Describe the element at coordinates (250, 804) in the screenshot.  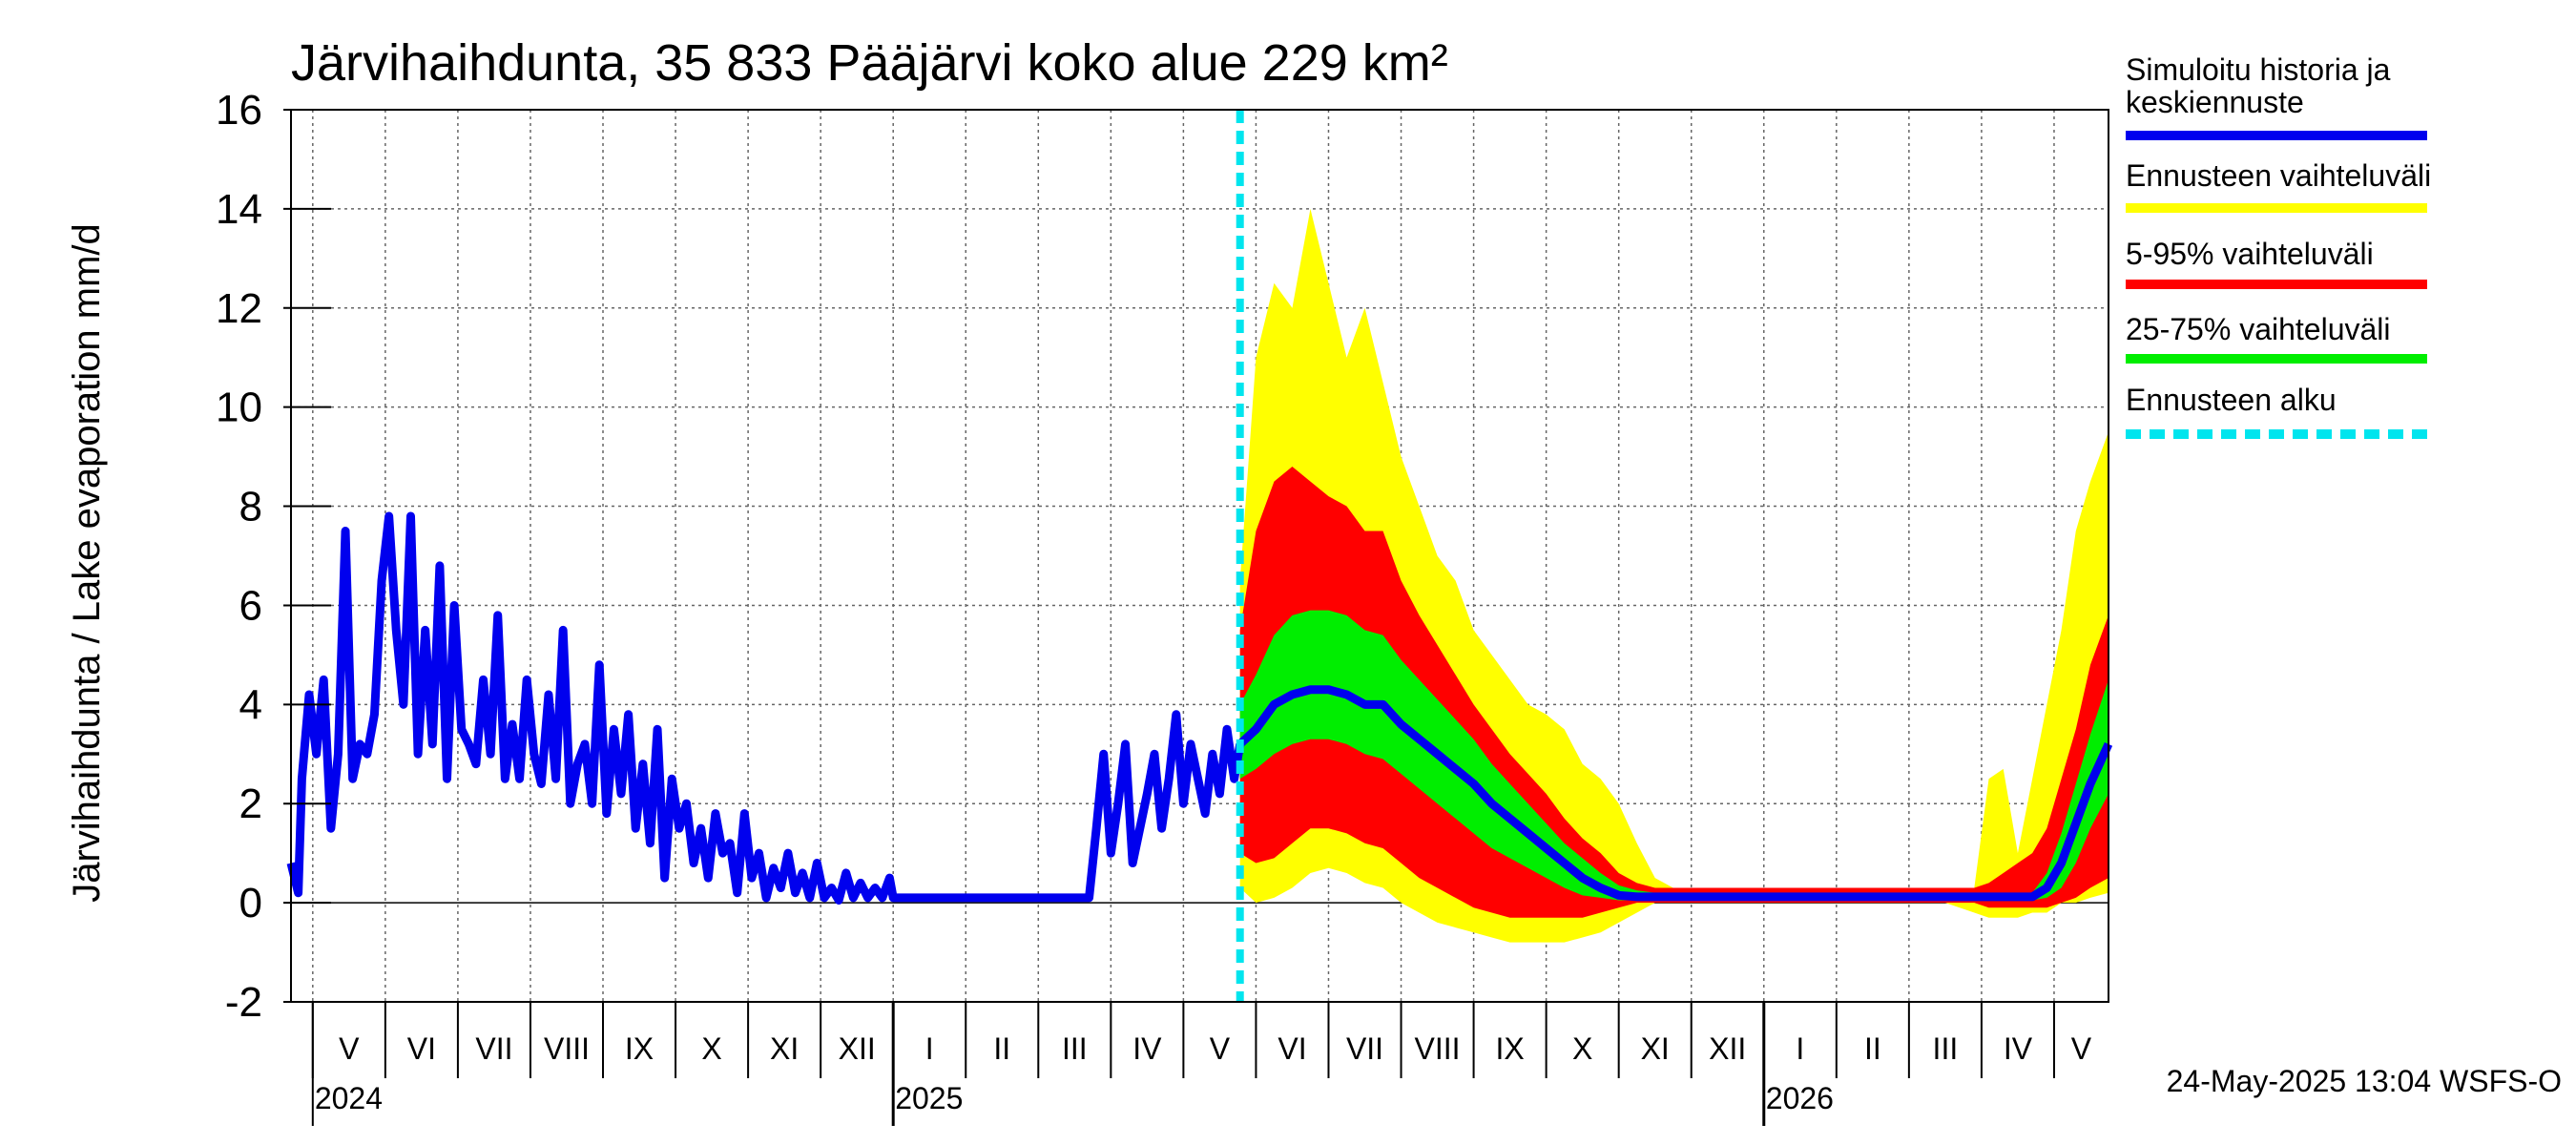
I see `y-tick-label: 2` at that location.